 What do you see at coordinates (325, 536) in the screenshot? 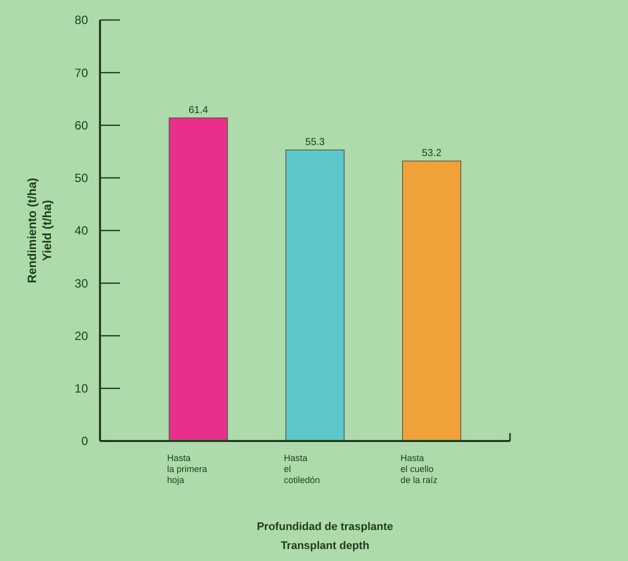
I see `x-axis-title: Profundidad de trasplante Transplant depth` at bounding box center [325, 536].